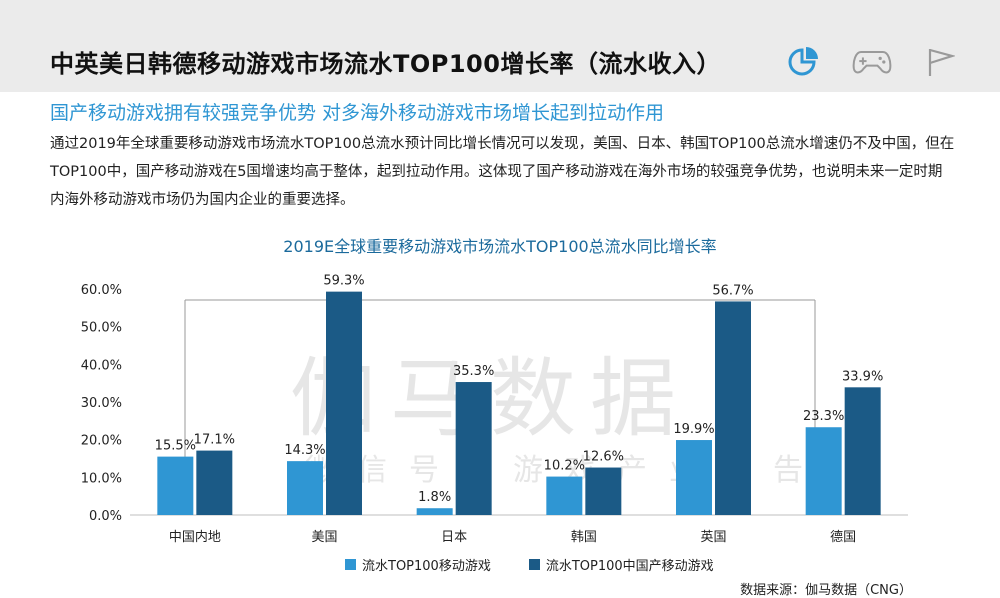 The height and width of the screenshot is (598, 1000). What do you see at coordinates (426, 566) in the screenshot?
I see `legend-label-series1: 流水TOP100移动游戏` at bounding box center [426, 566].